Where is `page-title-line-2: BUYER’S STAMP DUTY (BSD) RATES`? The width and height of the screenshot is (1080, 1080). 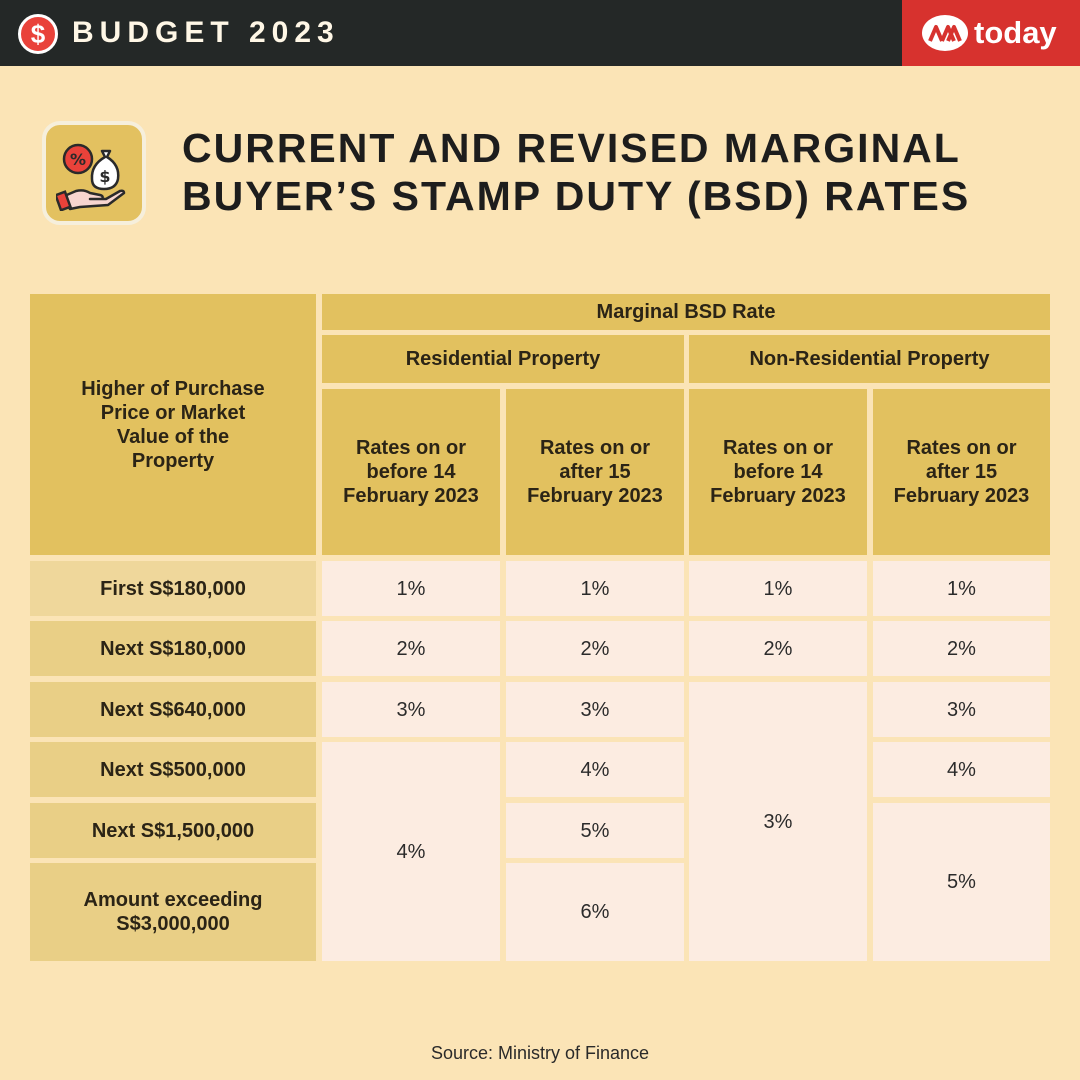 page-title-line-2: BUYER’S STAMP DUTY (BSD) RATES is located at coordinates (576, 196).